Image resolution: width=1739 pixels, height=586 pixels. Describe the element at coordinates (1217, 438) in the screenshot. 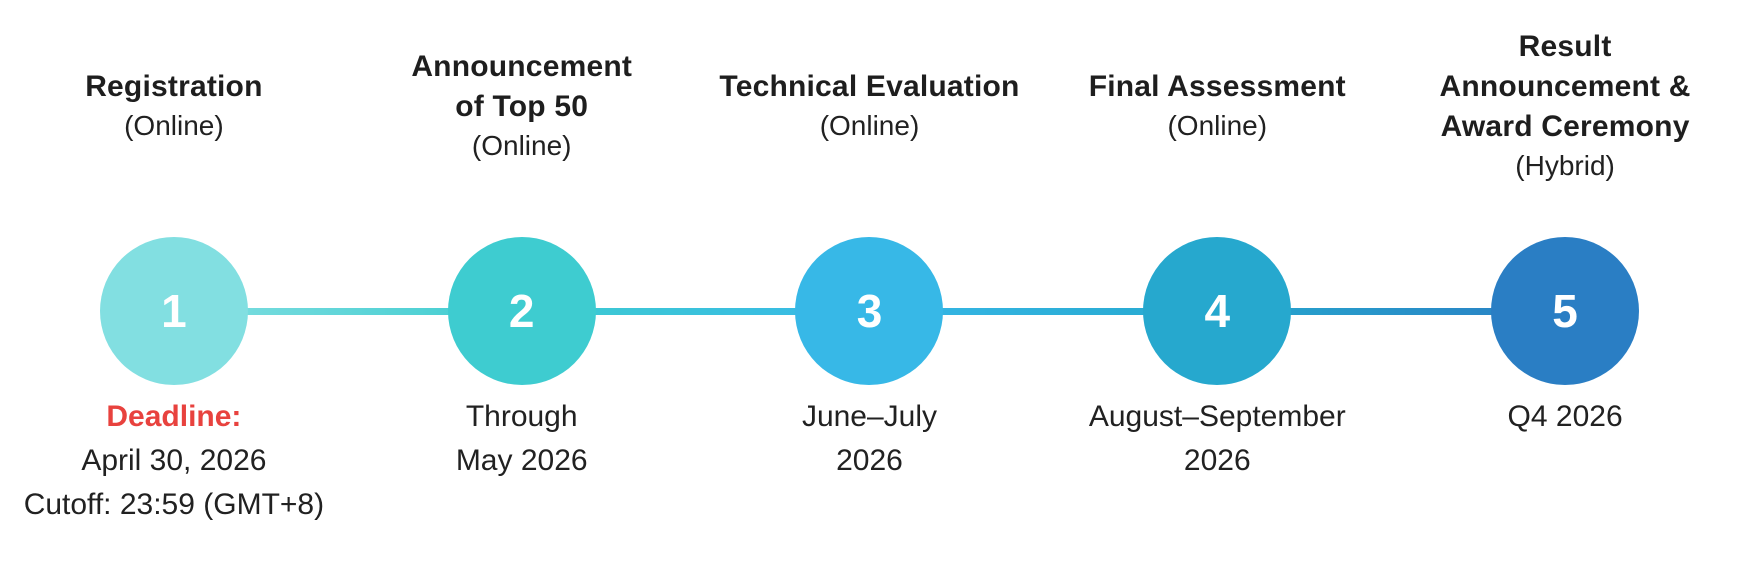

I see `step-schedule: August–September 2026` at that location.